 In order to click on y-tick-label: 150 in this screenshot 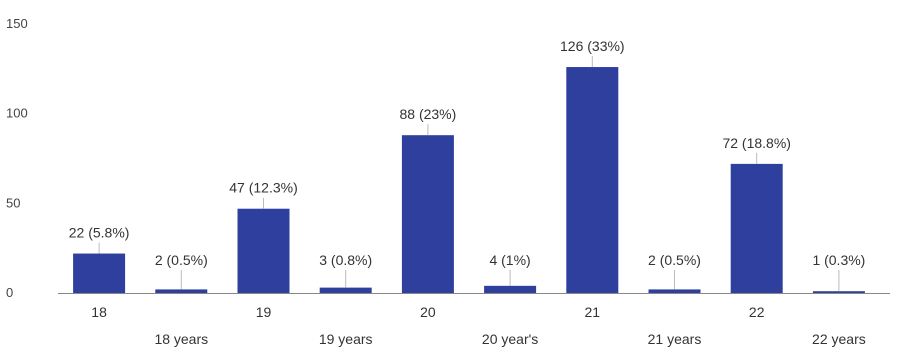, I will do `click(17, 23)`.